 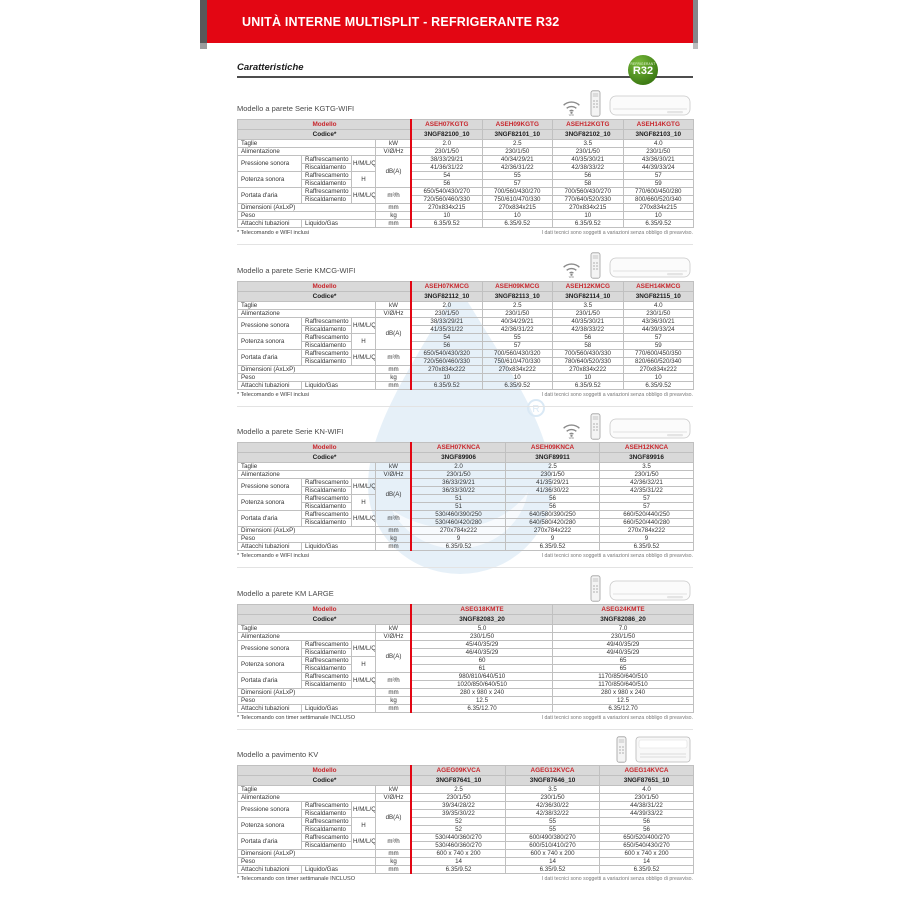 What do you see at coordinates (269, 809) in the screenshot?
I see `row-label: Pressione sonora` at bounding box center [269, 809].